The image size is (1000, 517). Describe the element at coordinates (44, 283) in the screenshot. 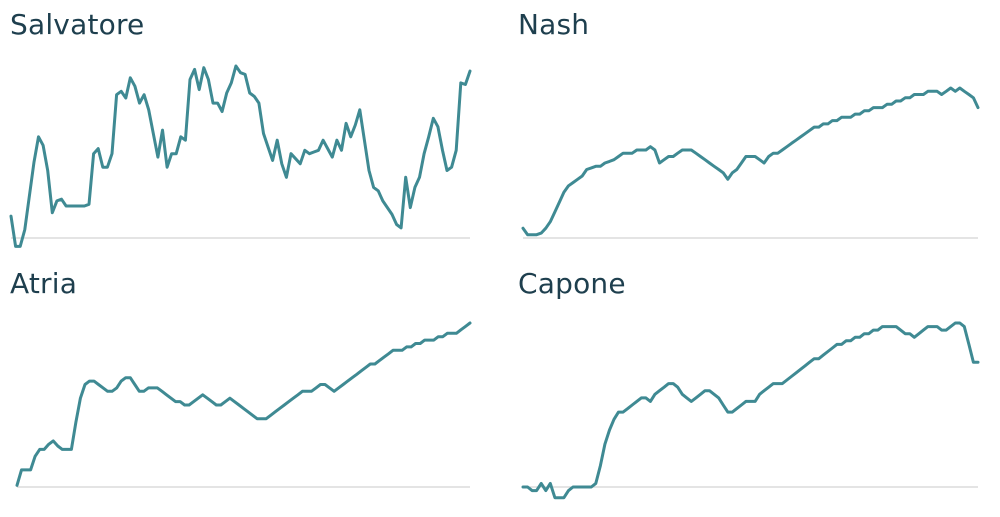

I see `chart-title: Atria` at that location.